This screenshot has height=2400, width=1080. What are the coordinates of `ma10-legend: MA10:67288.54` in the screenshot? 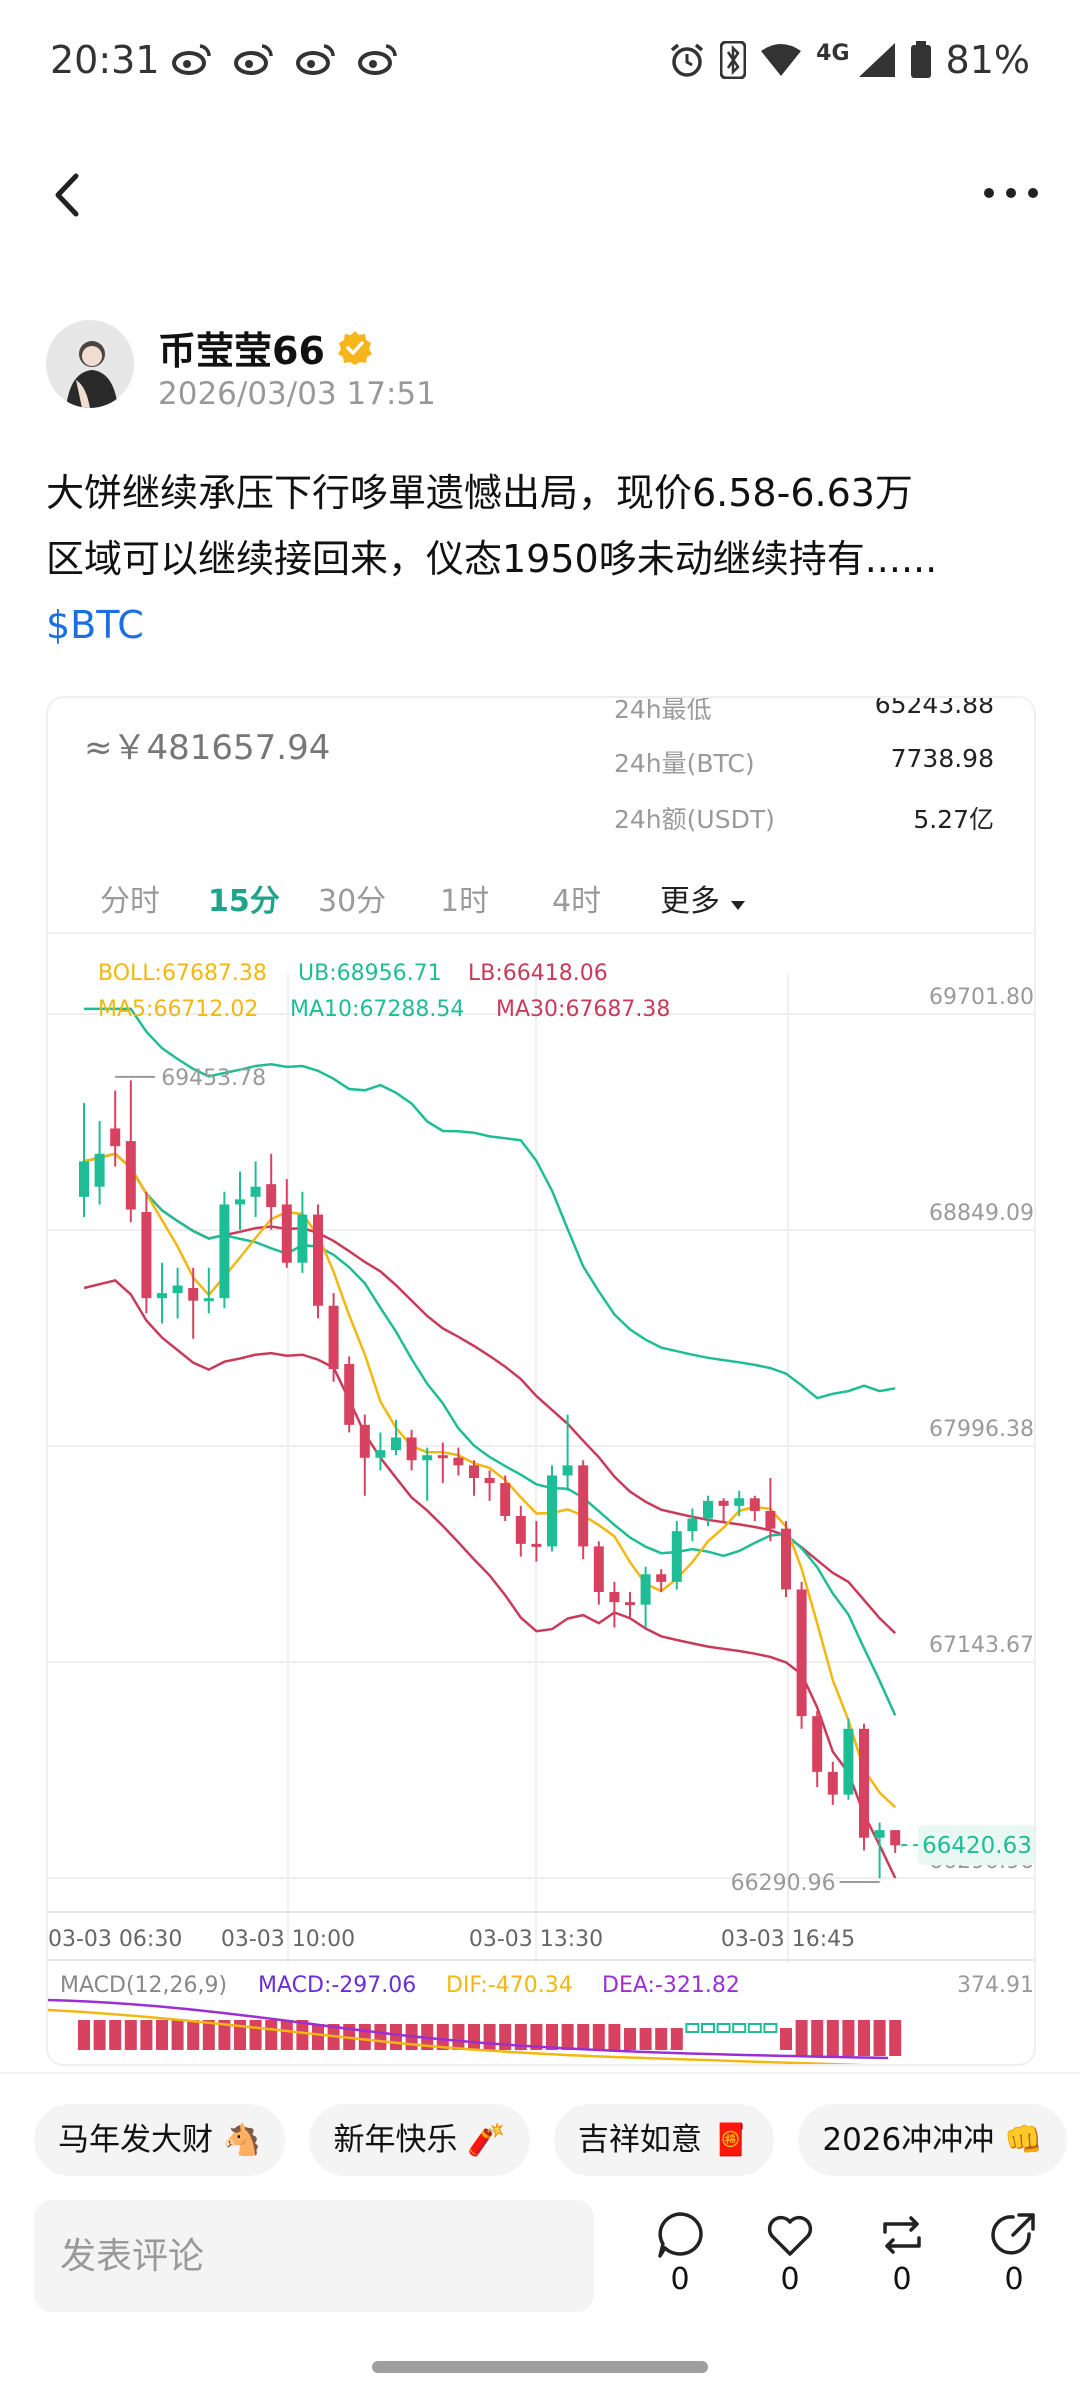 It's located at (377, 1009).